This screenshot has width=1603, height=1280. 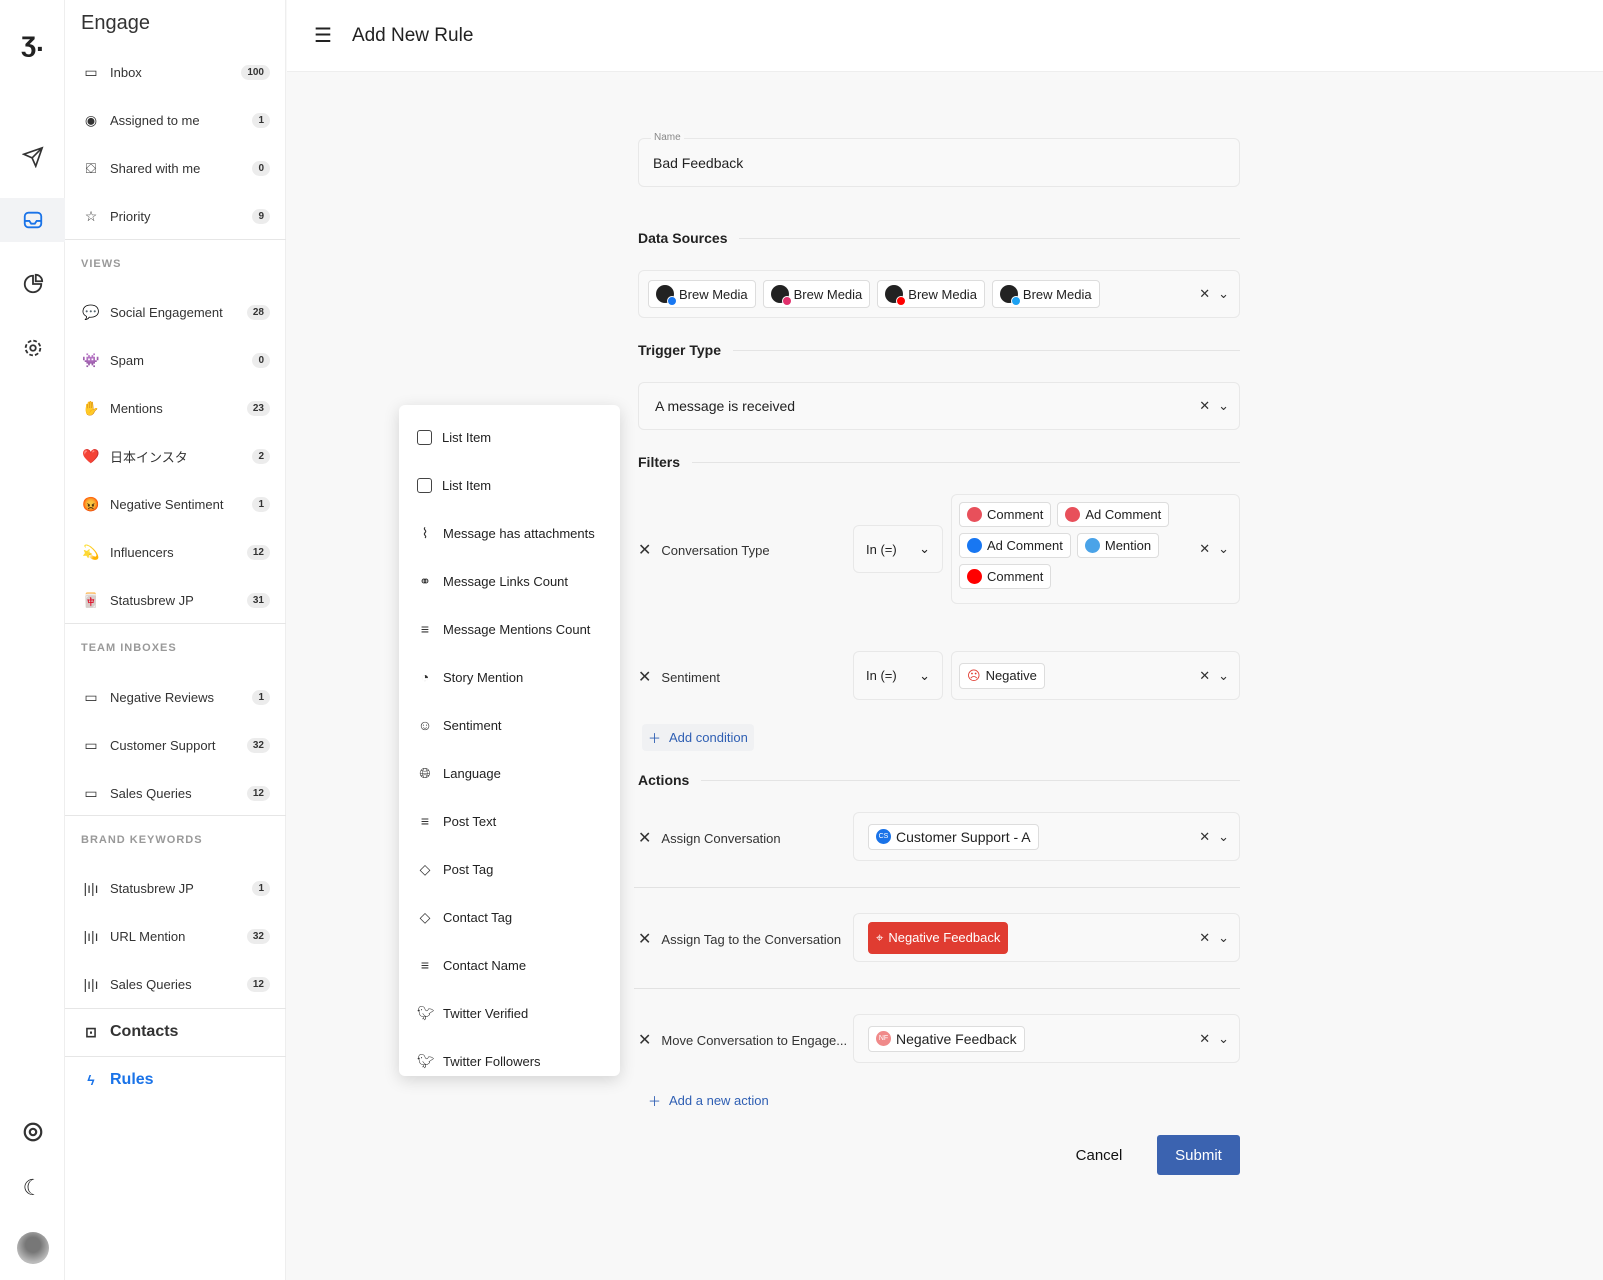 What do you see at coordinates (509, 677) in the screenshot?
I see `menu-item: ◔ Story Mention` at bounding box center [509, 677].